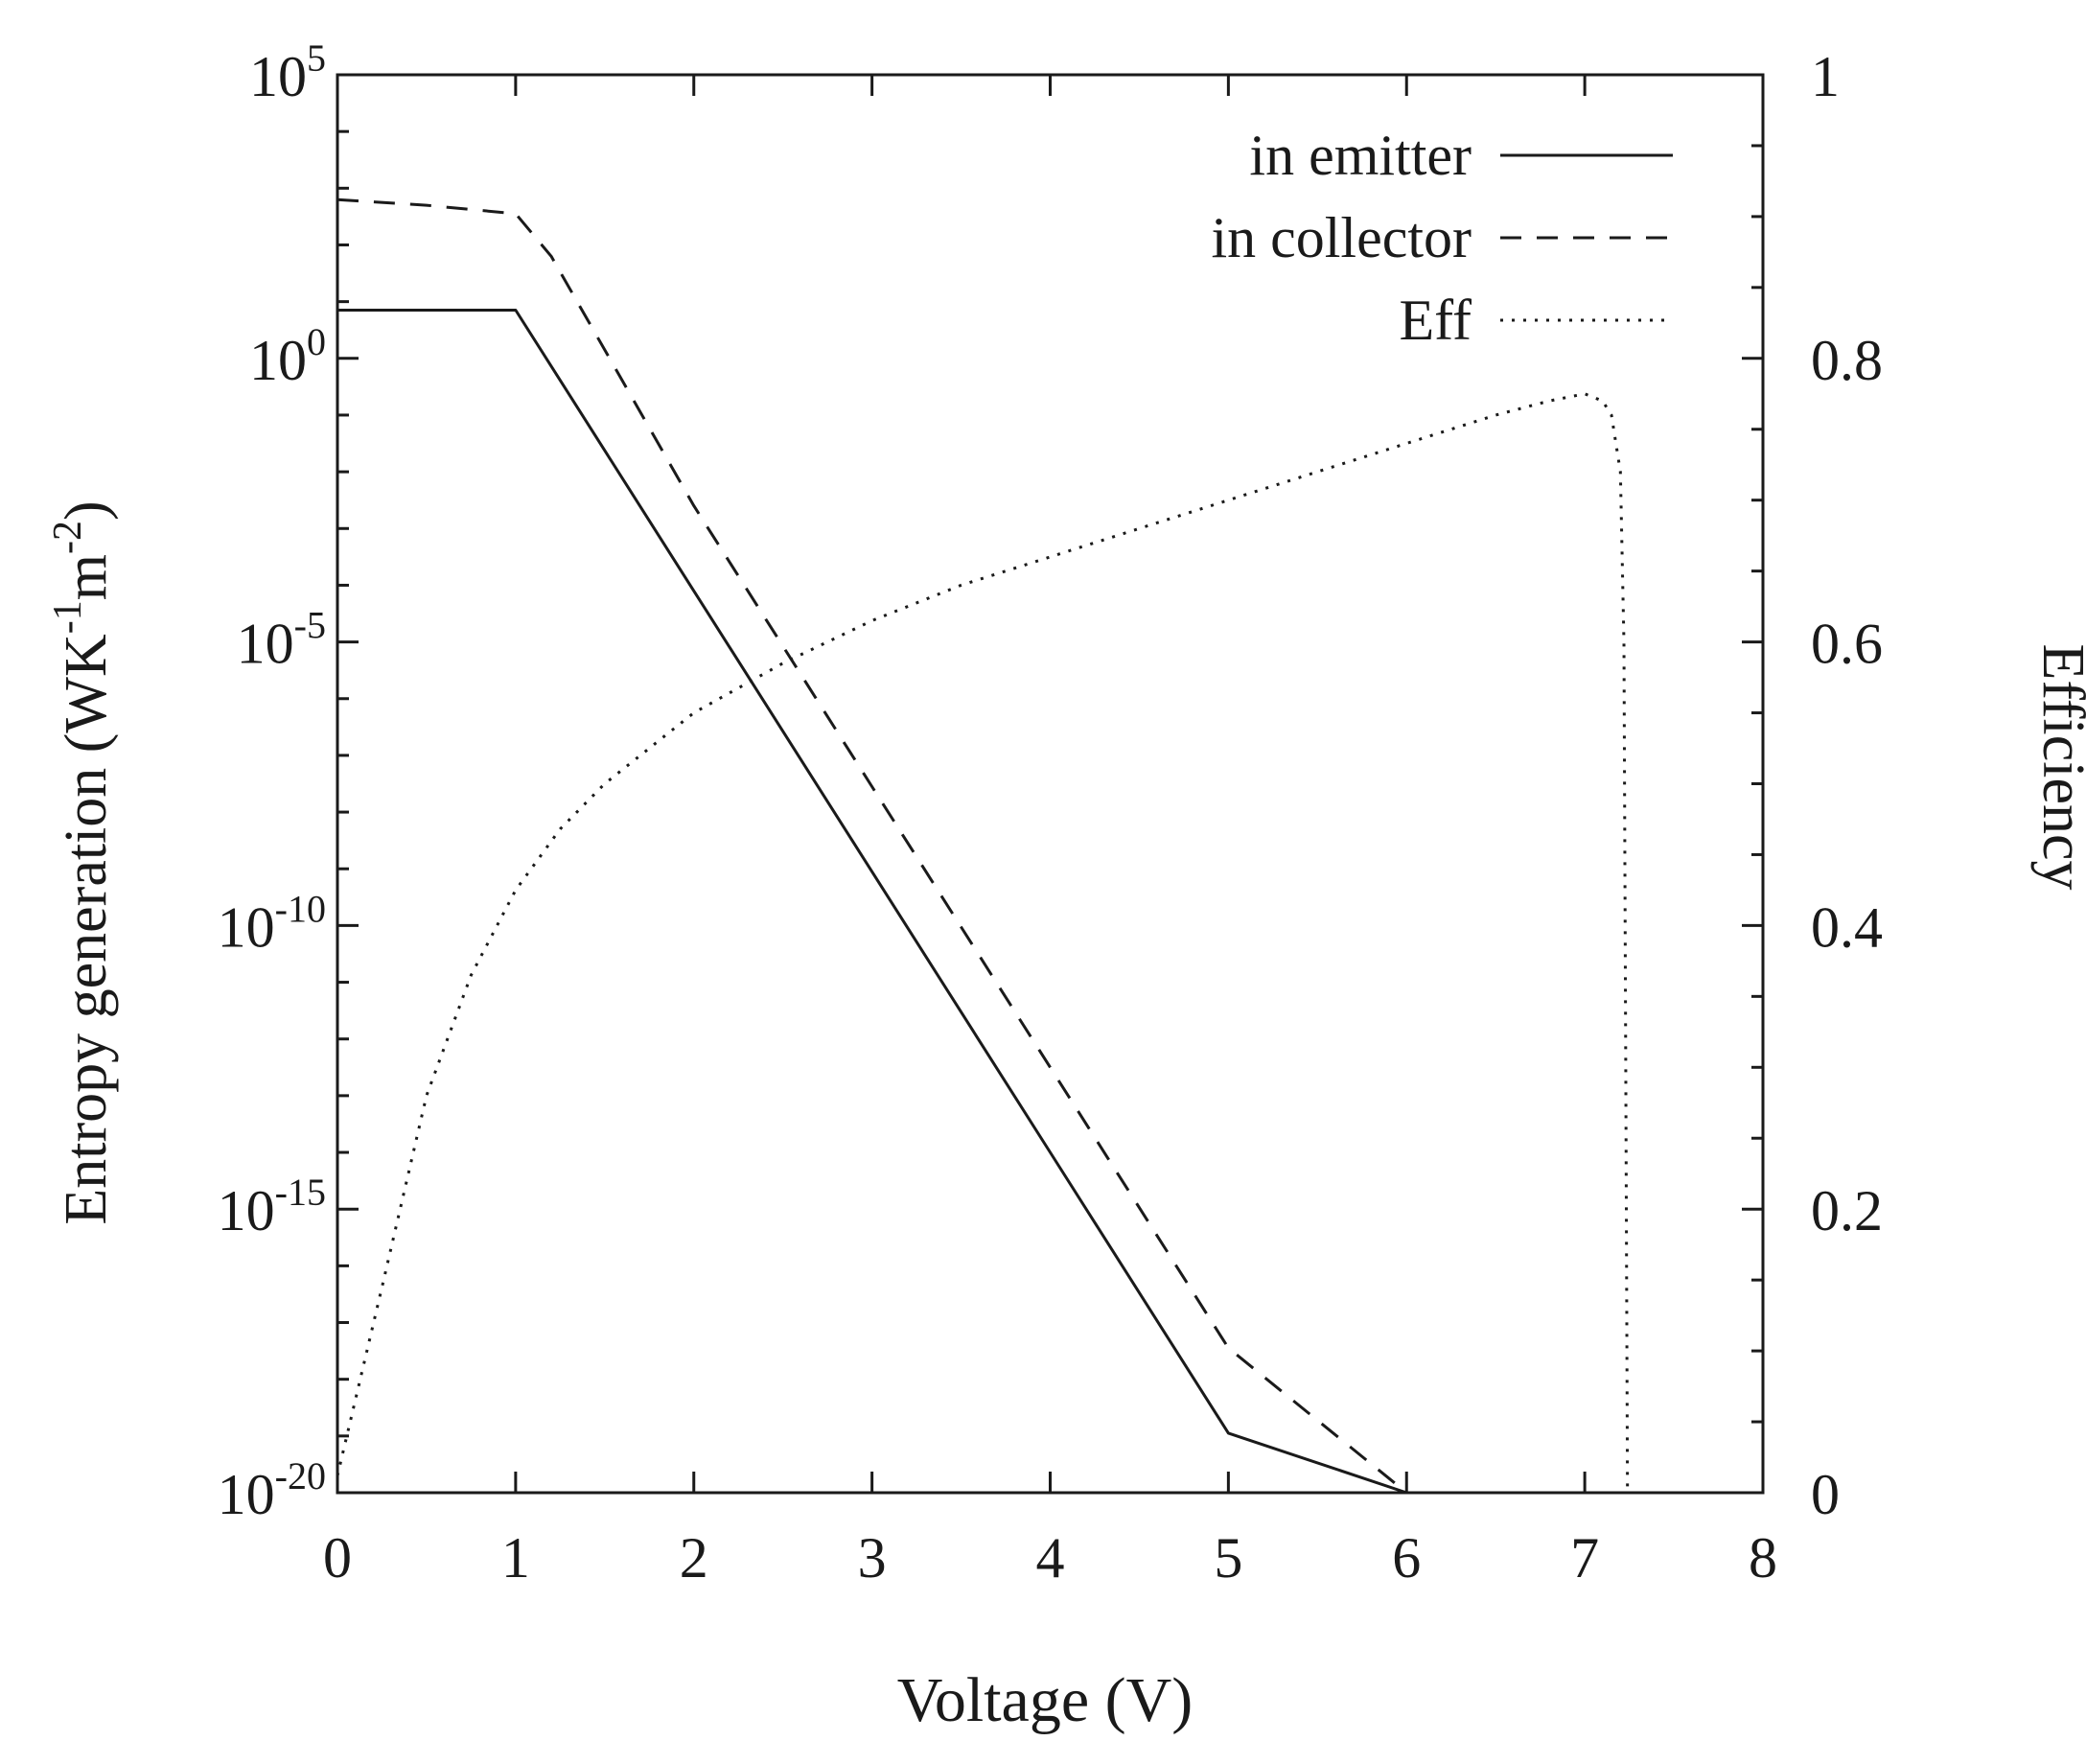 The height and width of the screenshot is (1764, 2086). I want to click on y2-tick-label: 0, so click(1825, 1494).